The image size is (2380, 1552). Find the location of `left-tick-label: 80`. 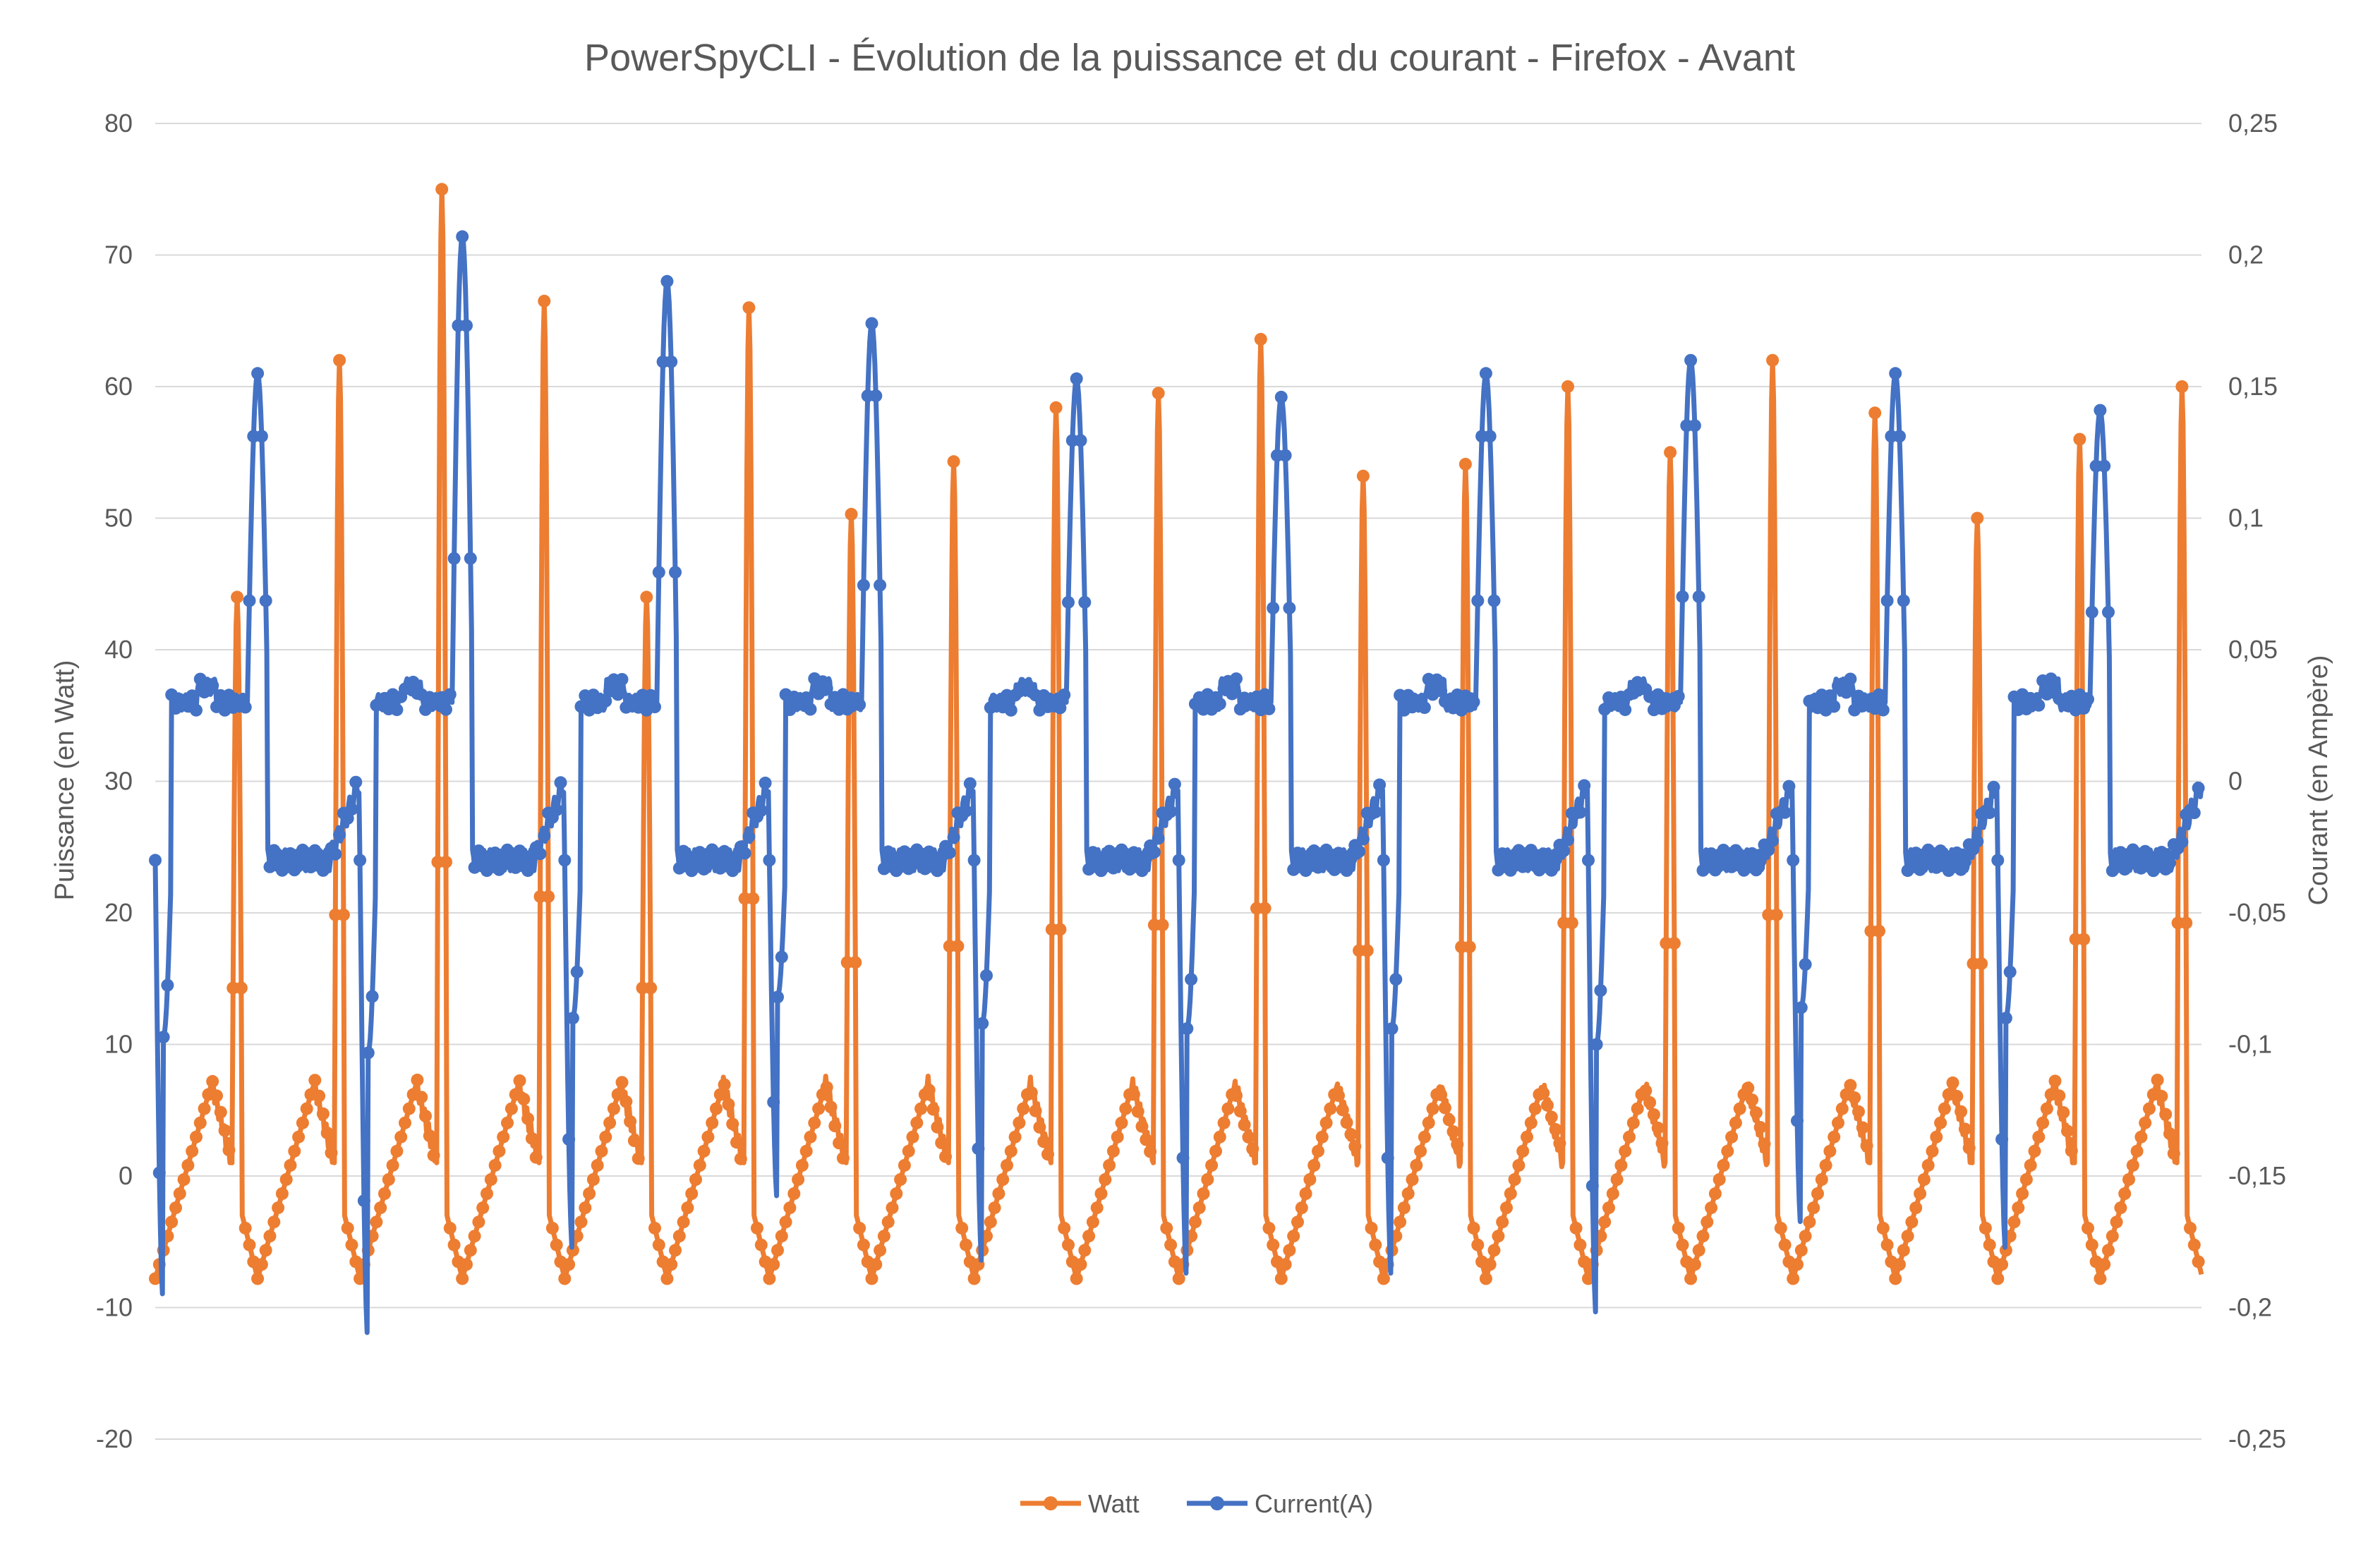

left-tick-label: 80 is located at coordinates (119, 124).